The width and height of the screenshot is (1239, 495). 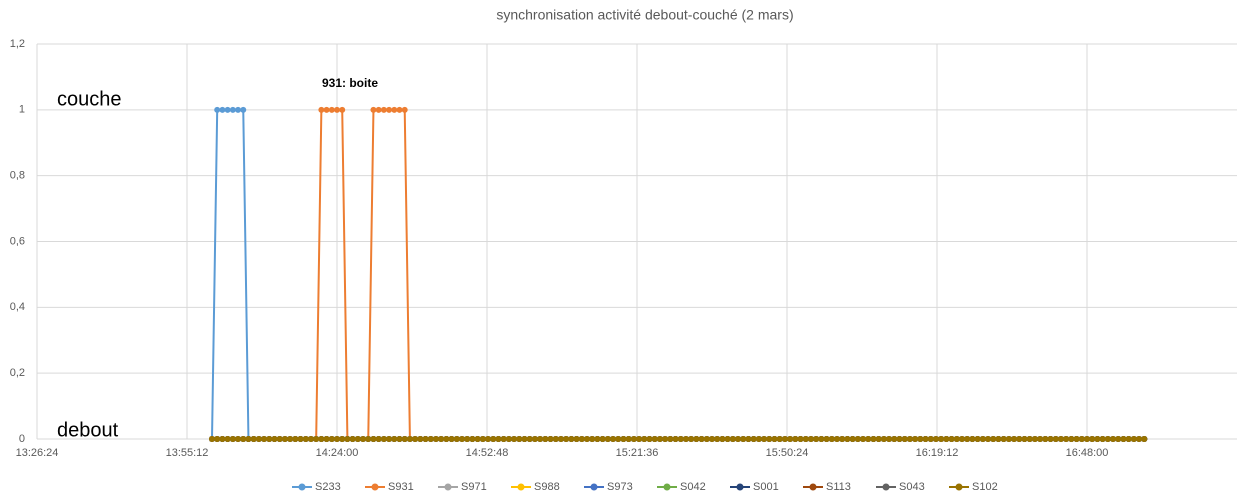 I want to click on x-tick-label: 14:52:48, so click(x=487, y=453).